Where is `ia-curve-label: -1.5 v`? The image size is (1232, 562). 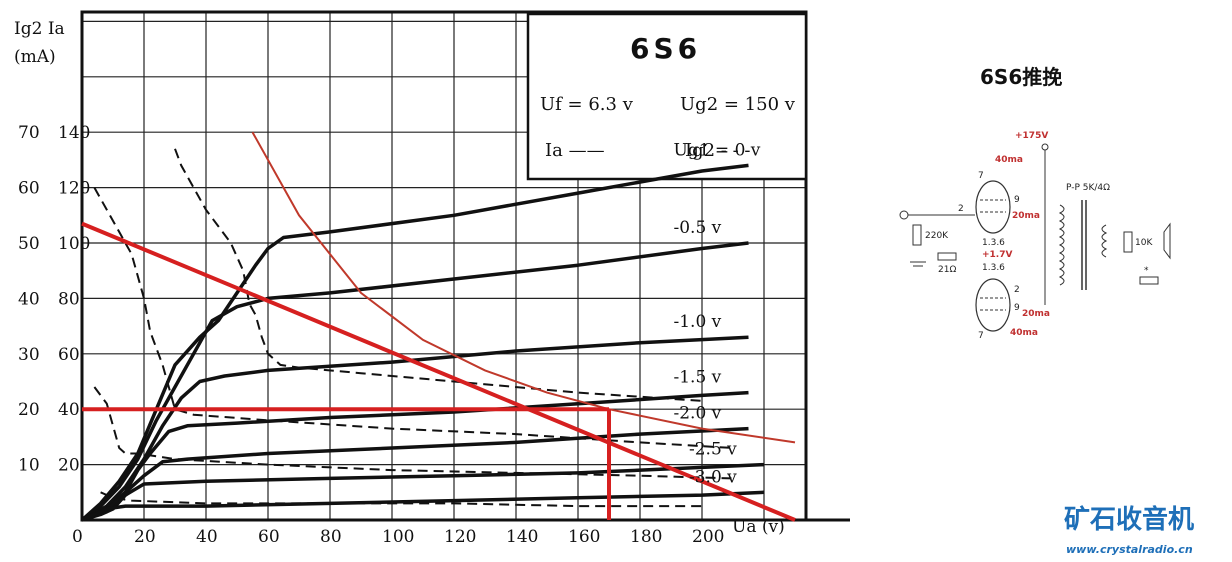
ia-curve-label: -1.5 v is located at coordinates (698, 378).